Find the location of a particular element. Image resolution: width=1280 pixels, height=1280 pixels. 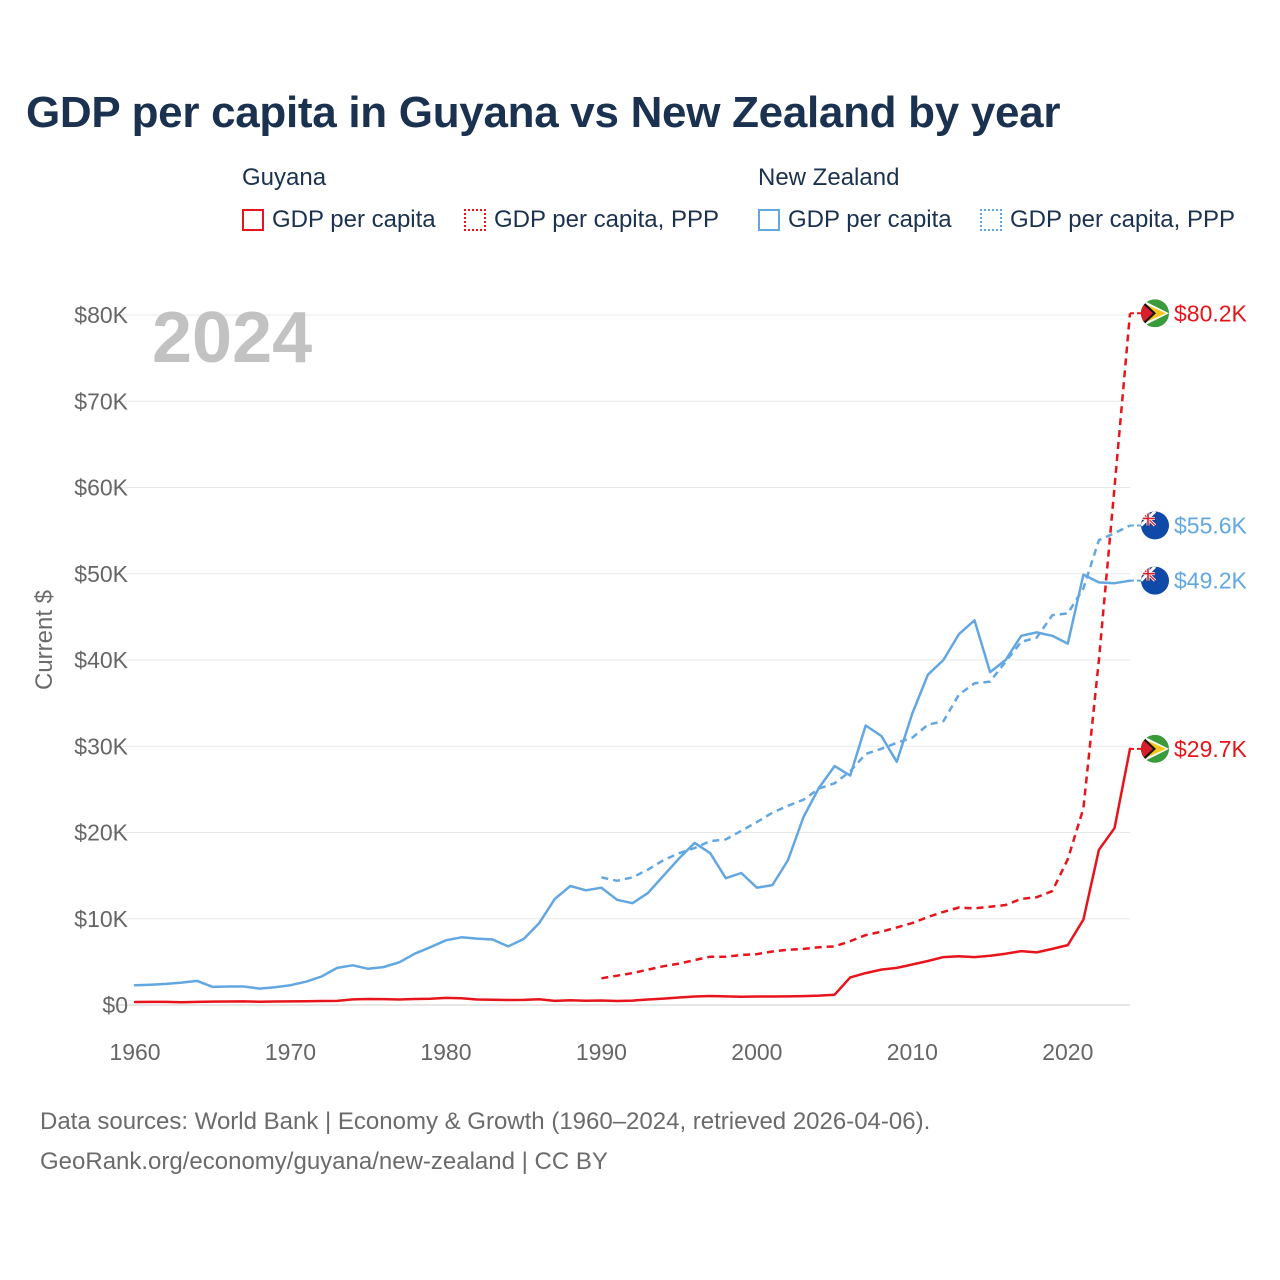

y-tick-label: $40K is located at coordinates (101, 660).